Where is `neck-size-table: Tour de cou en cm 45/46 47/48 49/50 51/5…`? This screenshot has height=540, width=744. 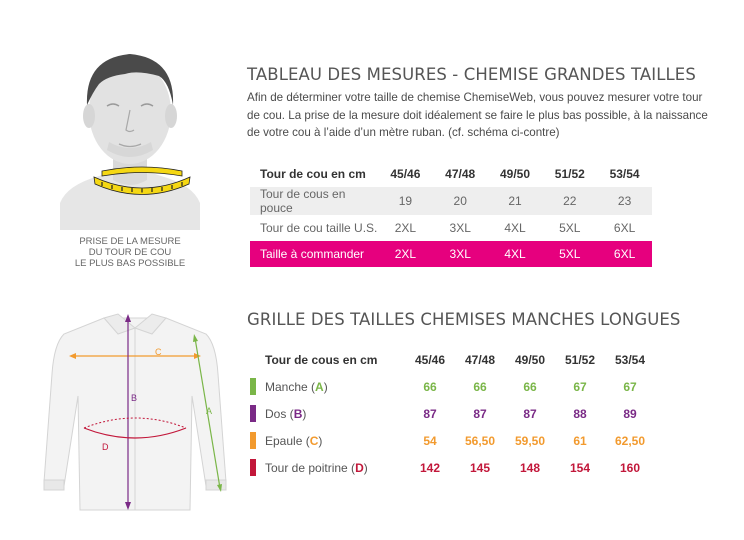 neck-size-table: Tour de cou en cm 45/46 47/48 49/50 51/5… is located at coordinates (451, 214).